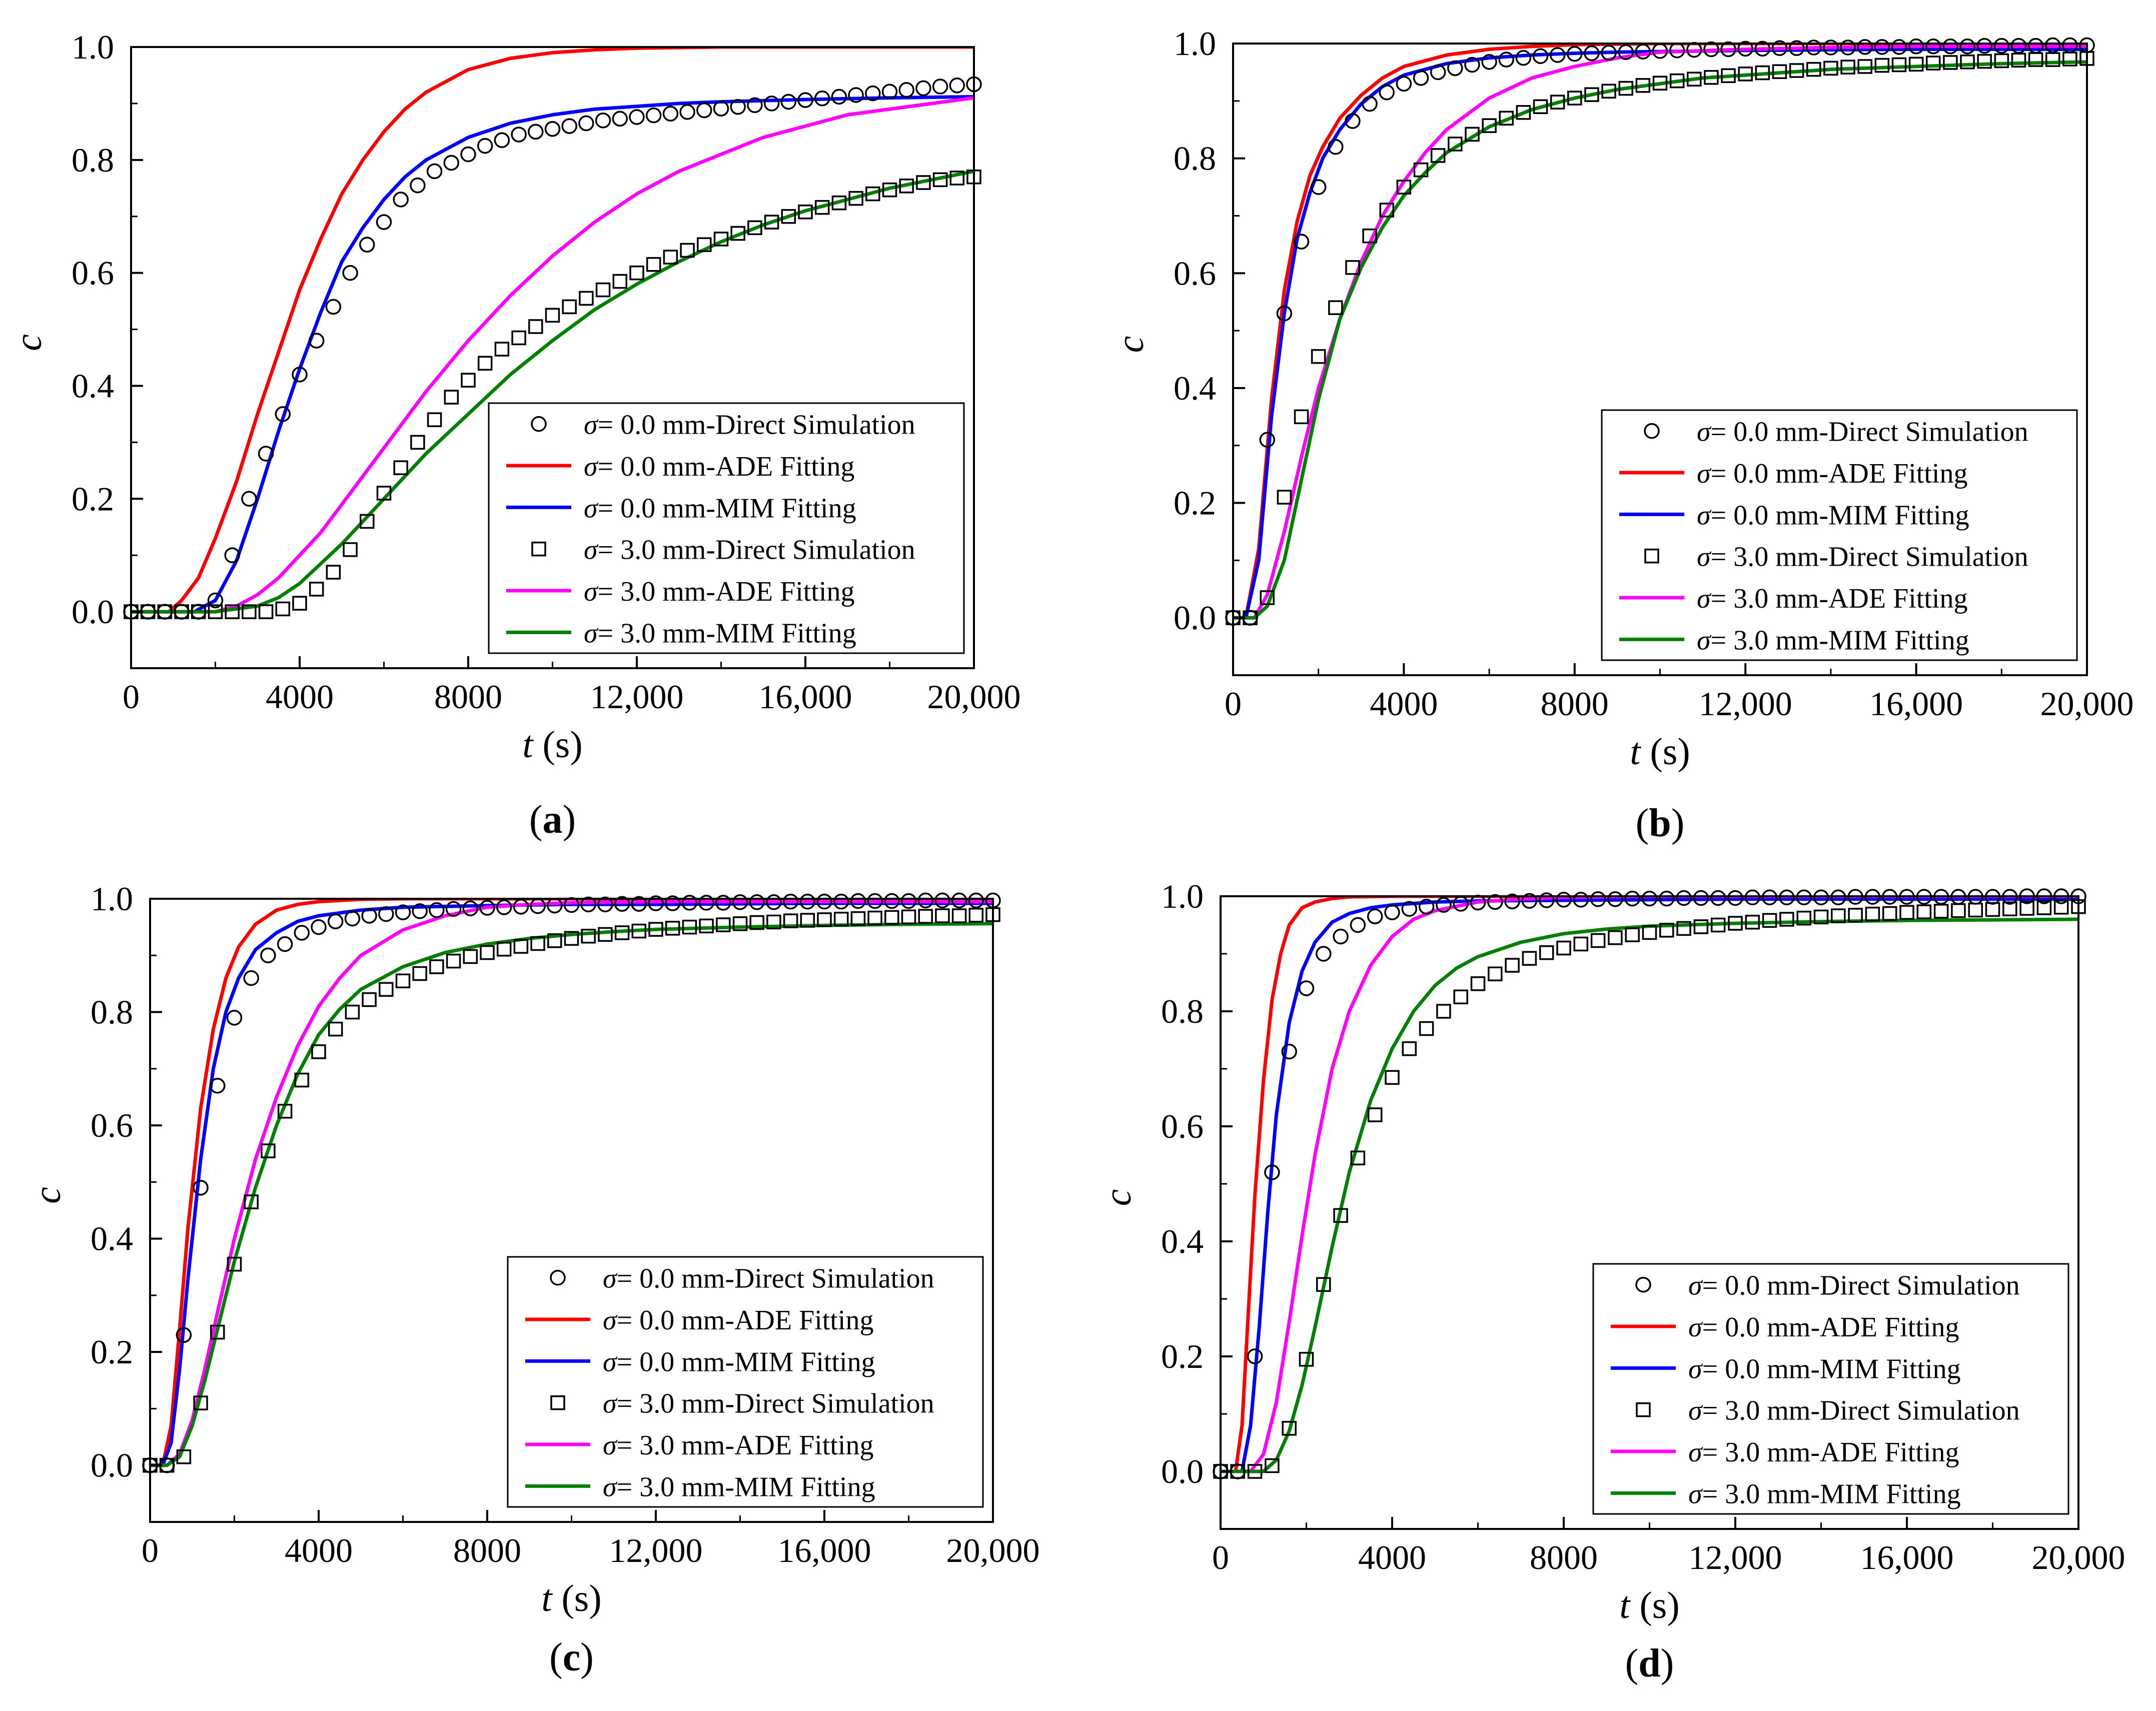  Describe the element at coordinates (587, 1657) in the screenshot. I see `caption-close-paren: )` at that location.